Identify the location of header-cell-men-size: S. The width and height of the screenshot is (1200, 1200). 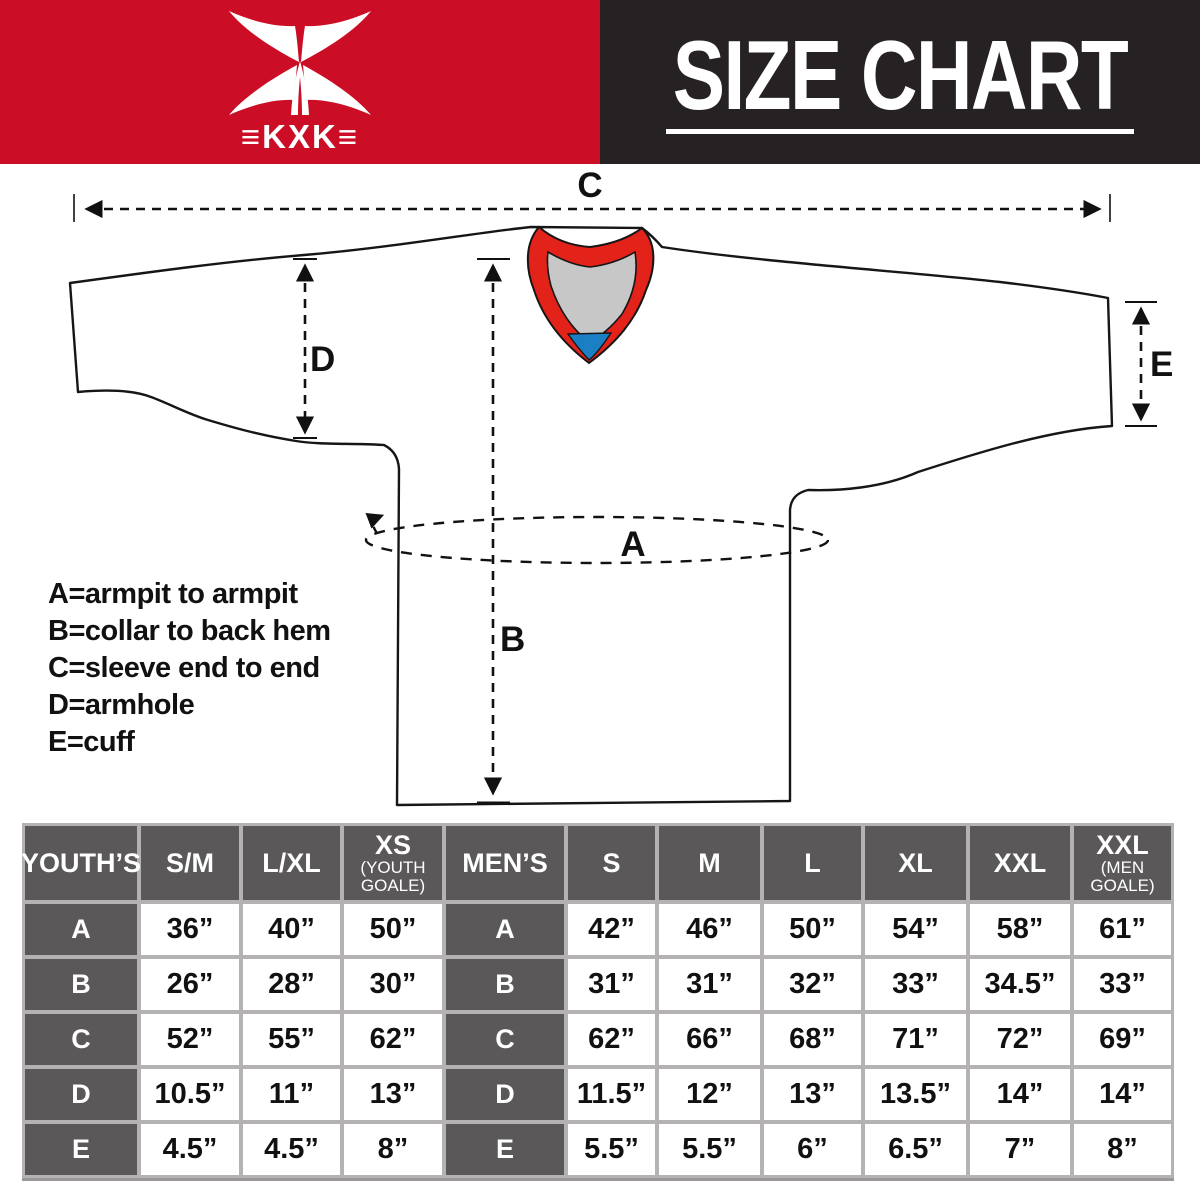
(611, 863).